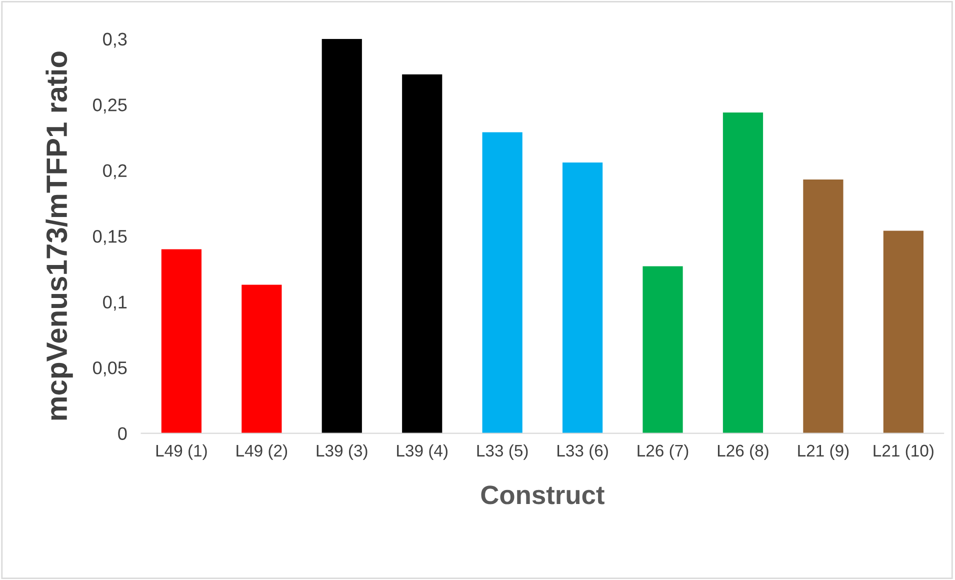 This screenshot has height=580, width=955. What do you see at coordinates (110, 106) in the screenshot?
I see `y-tick-label: 0,25` at bounding box center [110, 106].